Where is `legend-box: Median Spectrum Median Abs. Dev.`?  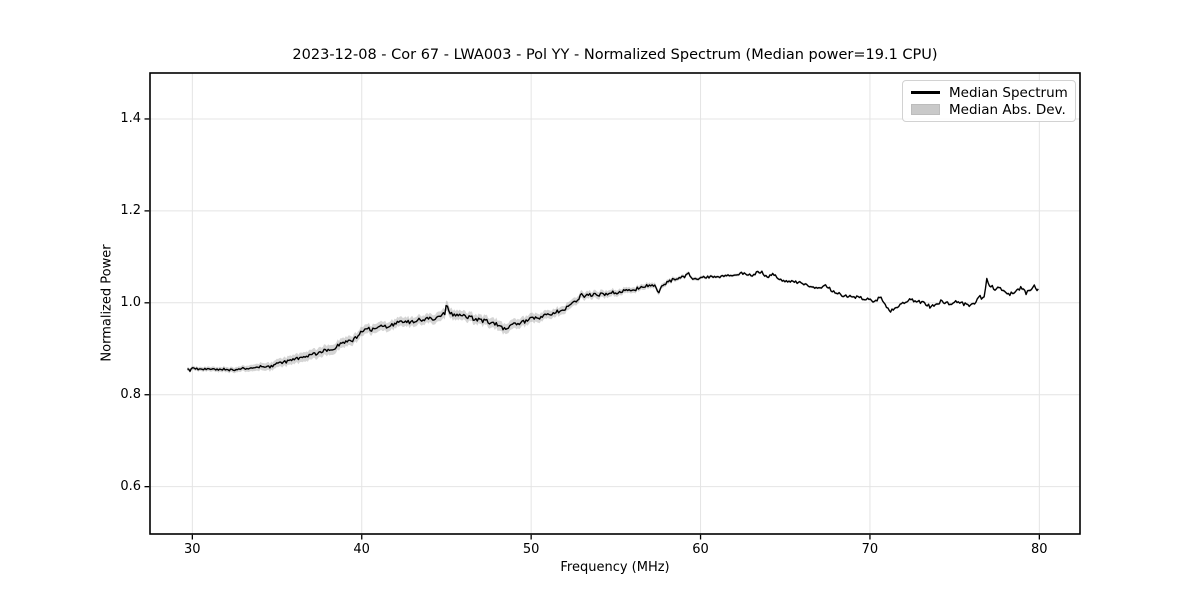
legend-box: Median Spectrum Median Abs. Dev. is located at coordinates (989, 101).